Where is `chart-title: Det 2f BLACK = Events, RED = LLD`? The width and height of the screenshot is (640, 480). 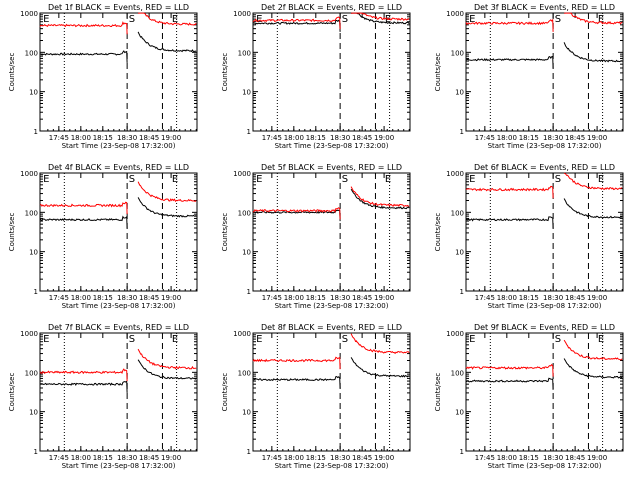
chart-title: Det 2f BLACK = Events, RED = LLD is located at coordinates (331, 7).